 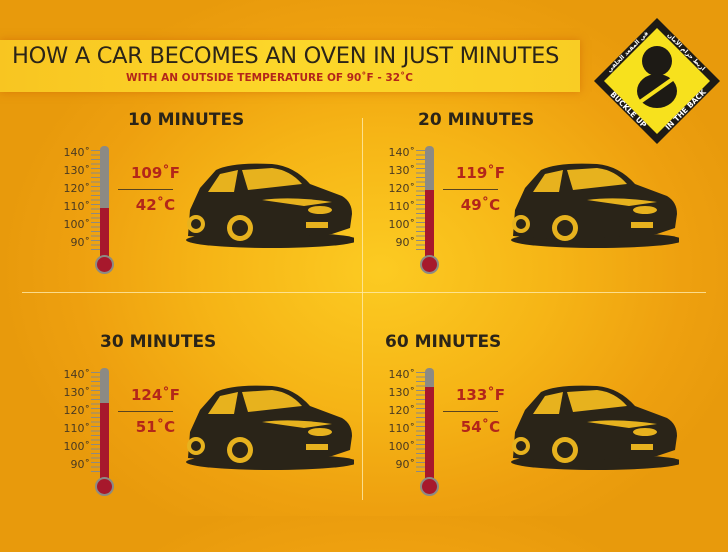 What do you see at coordinates (364, 292) in the screenshot?
I see `horizontal-divider` at bounding box center [364, 292].